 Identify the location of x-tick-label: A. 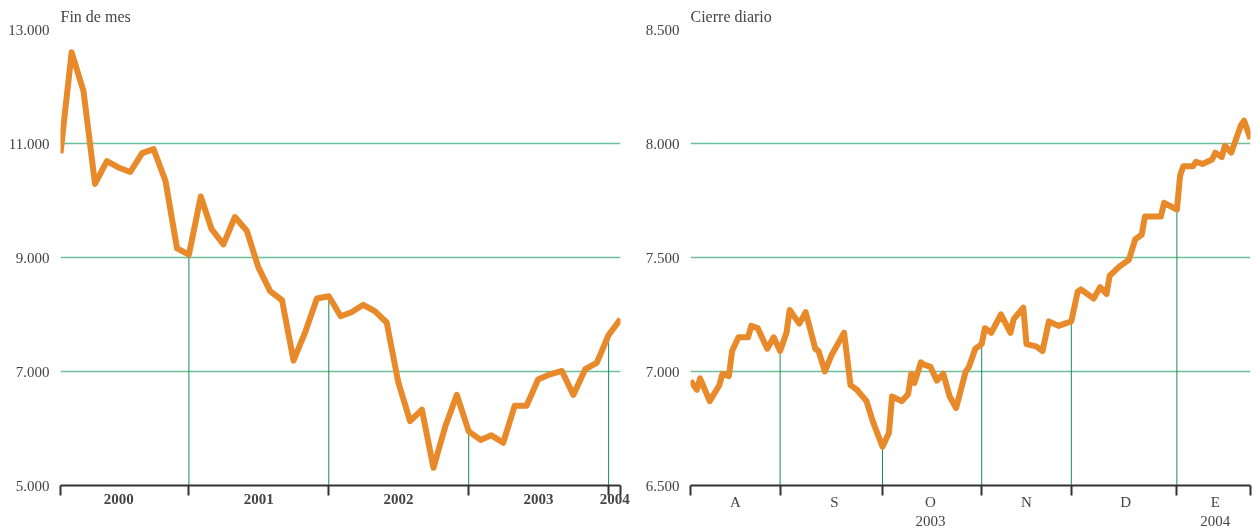
(735, 501).